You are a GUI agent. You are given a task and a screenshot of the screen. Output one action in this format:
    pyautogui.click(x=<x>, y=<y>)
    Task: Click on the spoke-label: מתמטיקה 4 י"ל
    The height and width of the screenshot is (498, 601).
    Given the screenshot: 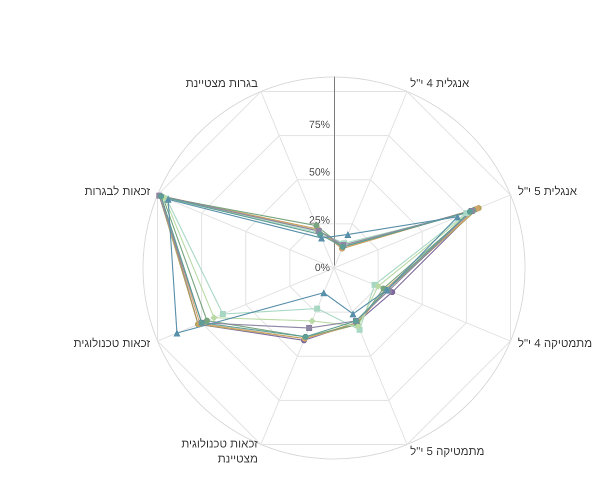 What is the action you would take?
    pyautogui.click(x=555, y=343)
    